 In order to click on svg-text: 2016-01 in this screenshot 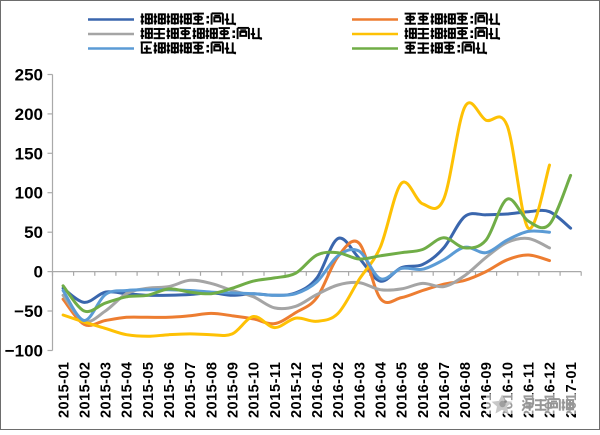, I will do `click(318, 390)`.